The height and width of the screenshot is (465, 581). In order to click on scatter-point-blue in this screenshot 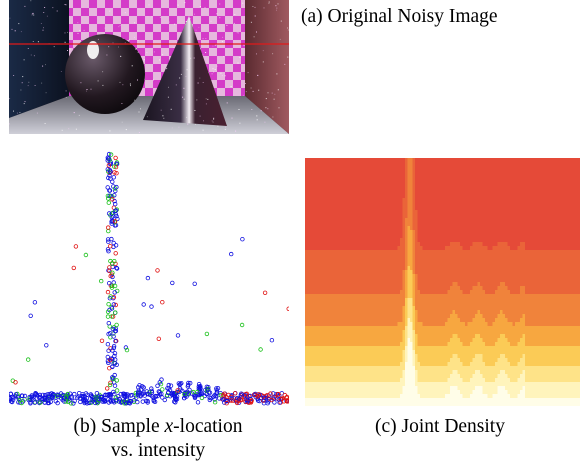, I will do `click(20, 402)`.